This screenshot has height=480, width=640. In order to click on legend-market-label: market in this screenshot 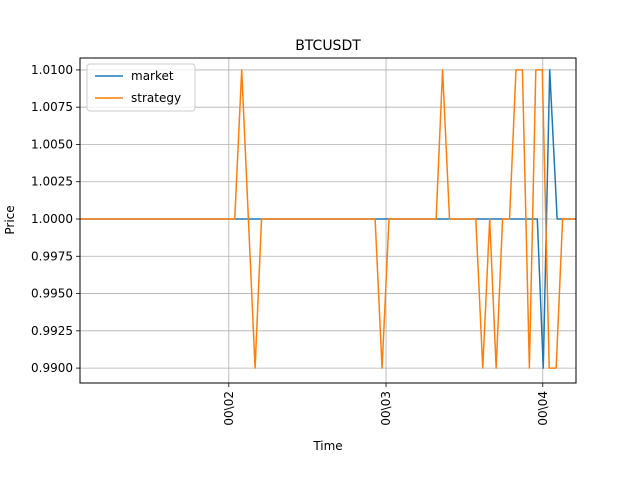, I will do `click(152, 76)`.